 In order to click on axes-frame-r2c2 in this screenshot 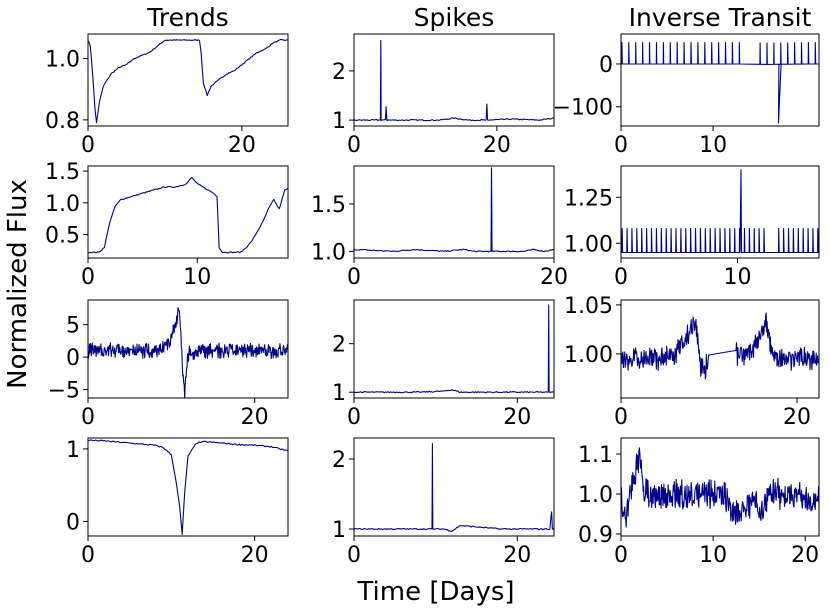, I will do `click(720, 349)`.